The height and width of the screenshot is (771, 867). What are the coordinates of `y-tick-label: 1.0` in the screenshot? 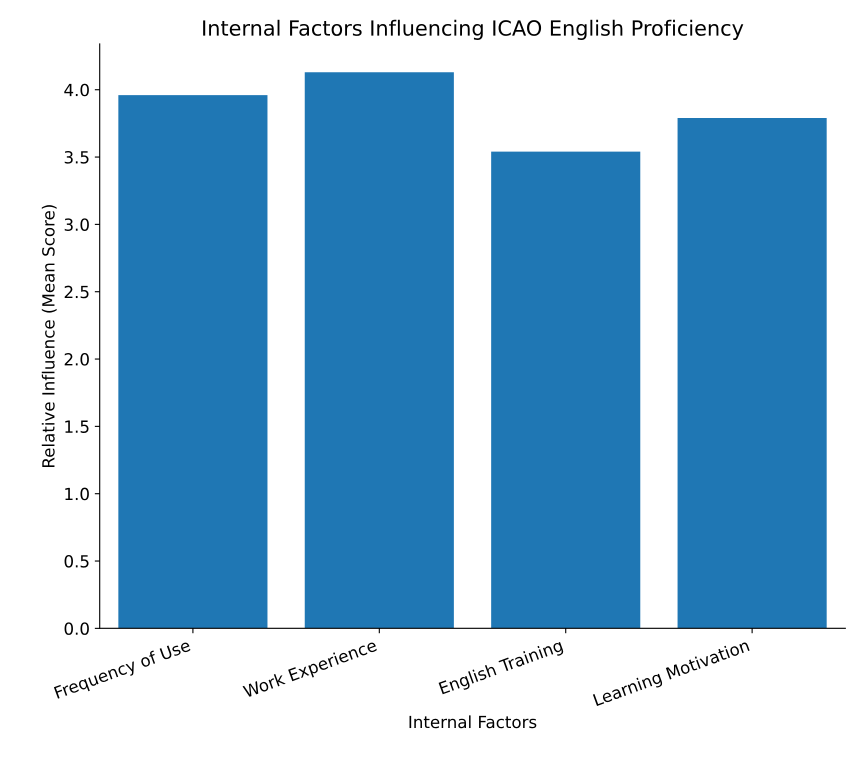 It's located at (77, 494).